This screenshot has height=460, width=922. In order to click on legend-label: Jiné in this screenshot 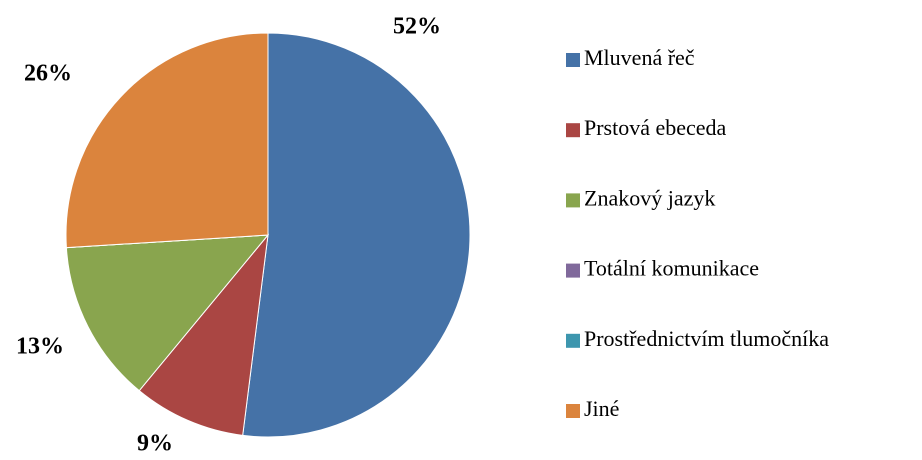, I will do `click(601, 408)`.